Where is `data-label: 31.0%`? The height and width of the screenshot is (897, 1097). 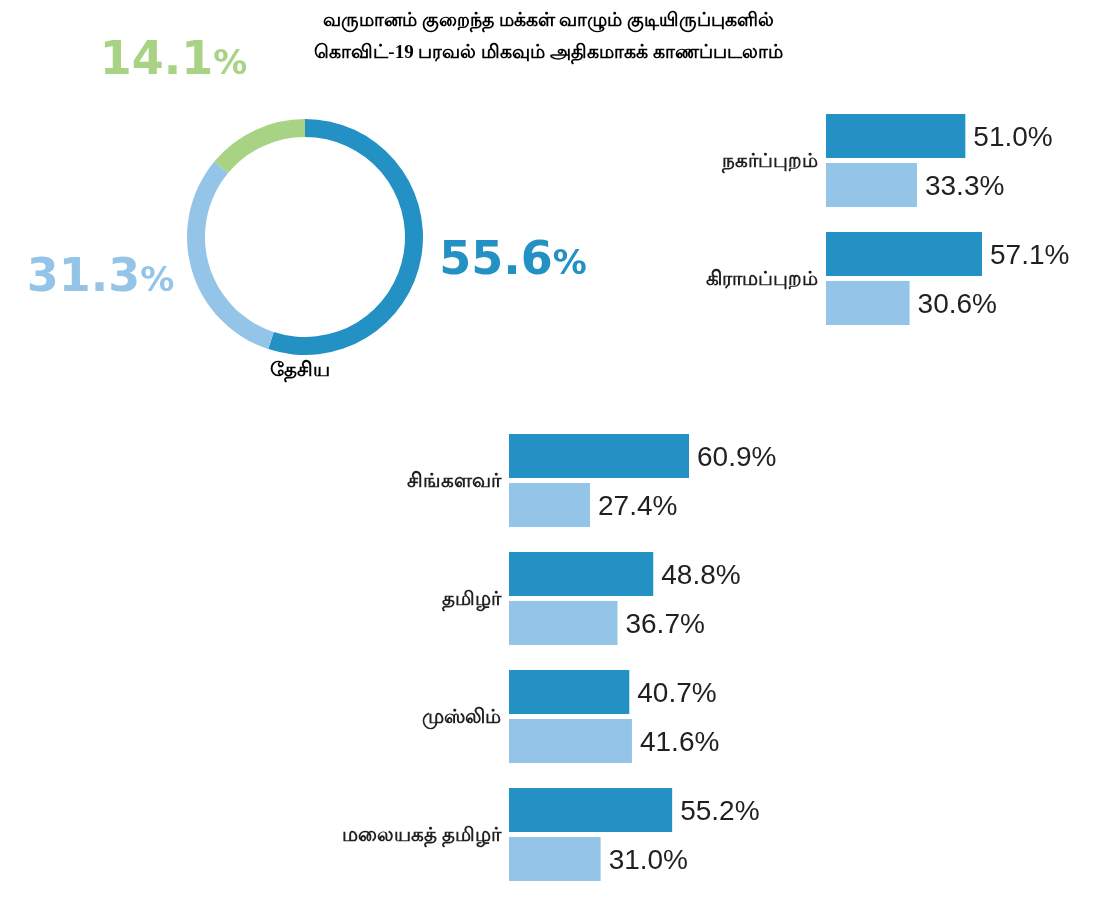
data-label: 31.0% is located at coordinates (648, 859).